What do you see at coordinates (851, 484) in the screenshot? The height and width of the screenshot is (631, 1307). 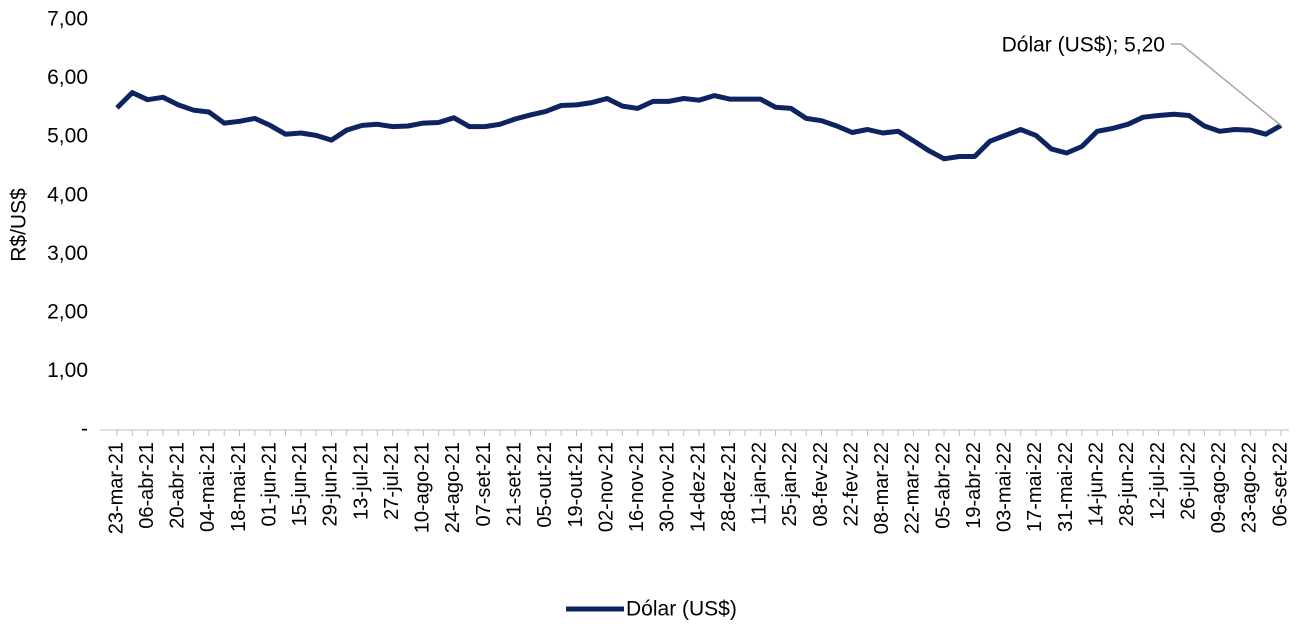 I see `x-tick-label: 22-fev-22` at bounding box center [851, 484].